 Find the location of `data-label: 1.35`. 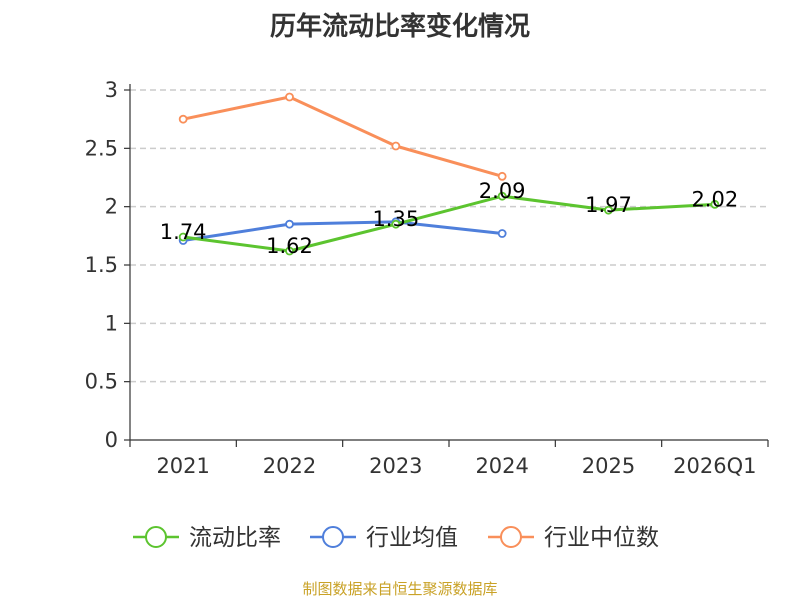

data-label: 1.35 is located at coordinates (395, 219).